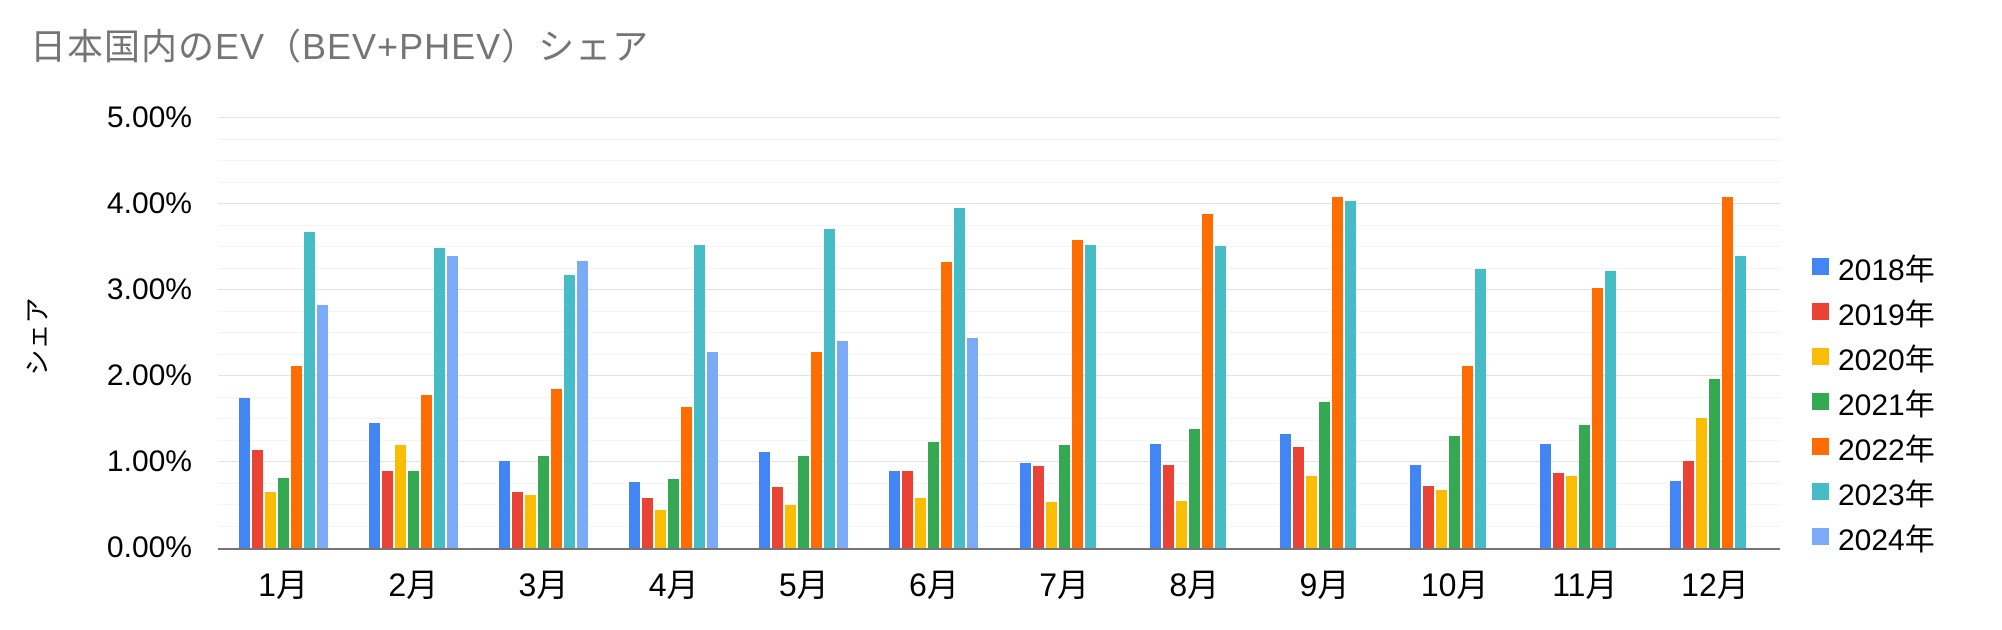 This screenshot has height=630, width=2002. What do you see at coordinates (504, 504) in the screenshot?
I see `bar-2018-m3` at bounding box center [504, 504].